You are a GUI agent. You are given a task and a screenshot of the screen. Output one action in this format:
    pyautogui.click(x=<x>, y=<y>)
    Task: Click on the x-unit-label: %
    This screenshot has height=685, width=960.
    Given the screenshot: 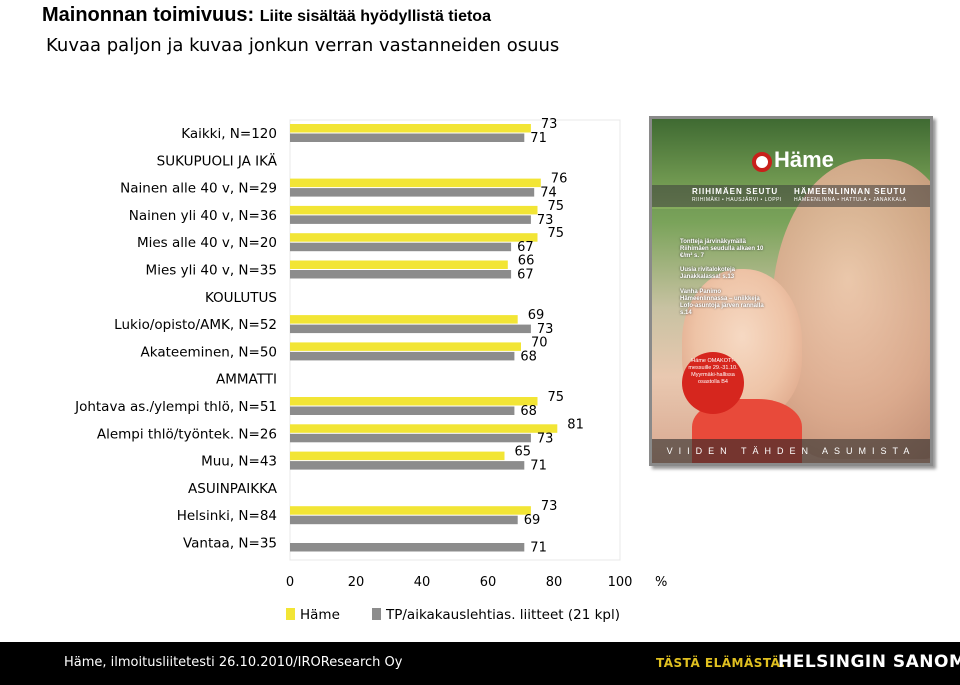 What is the action you would take?
    pyautogui.click(x=661, y=582)
    